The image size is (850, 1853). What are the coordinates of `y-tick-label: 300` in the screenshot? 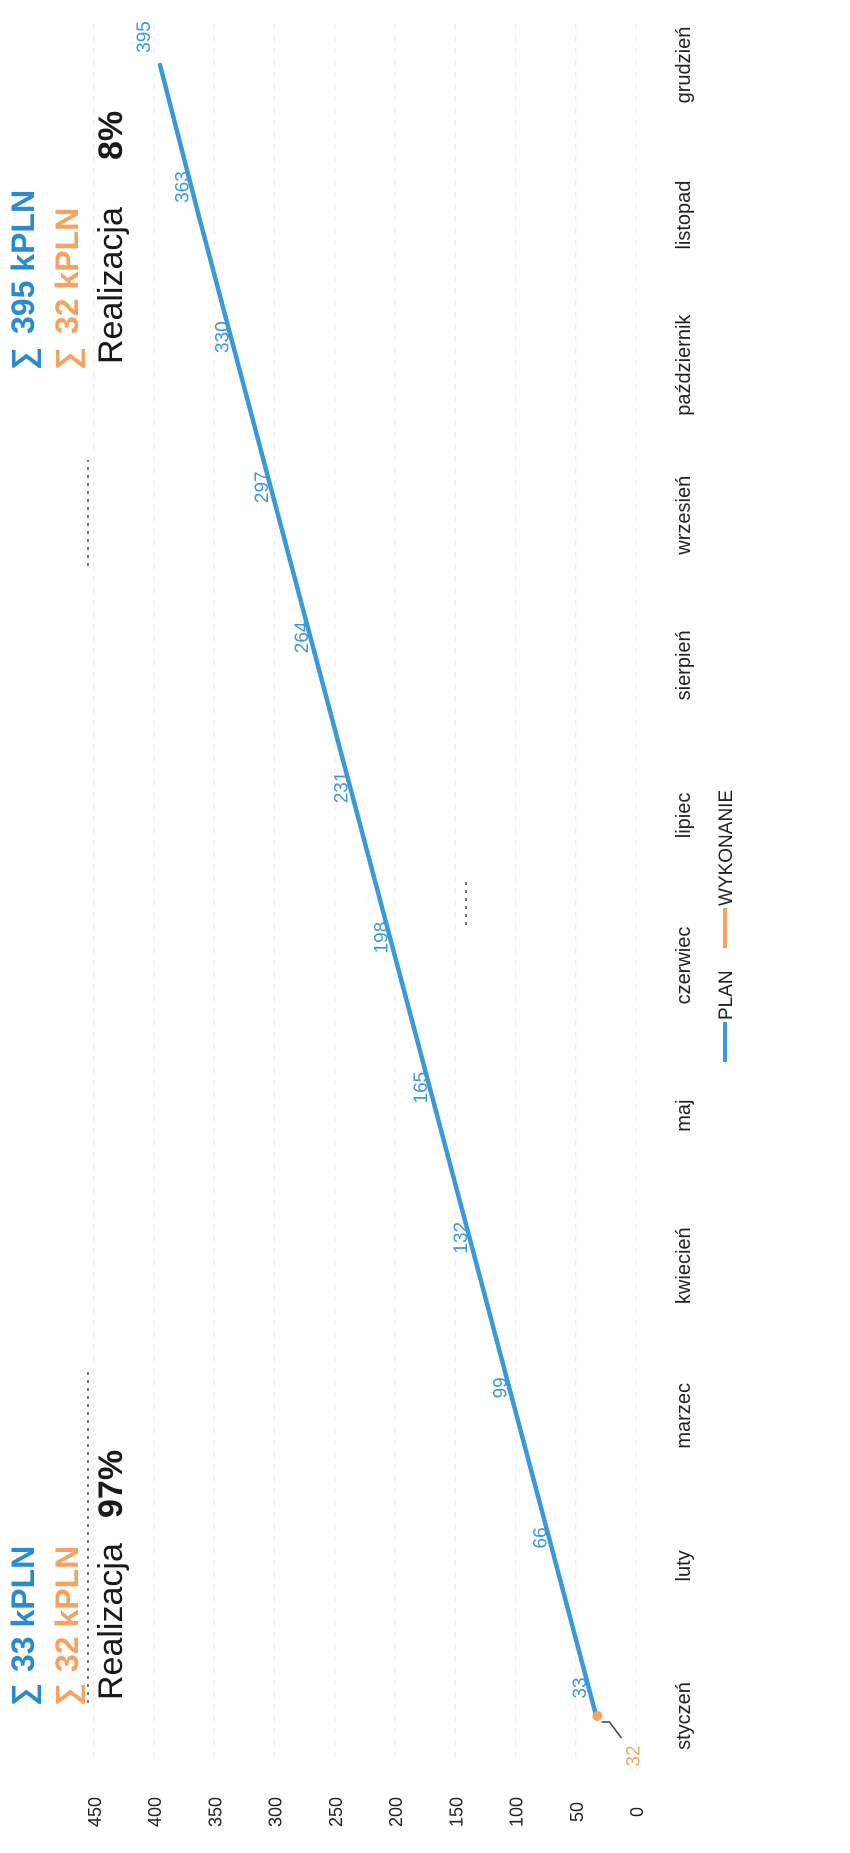 It's located at (276, 1812).